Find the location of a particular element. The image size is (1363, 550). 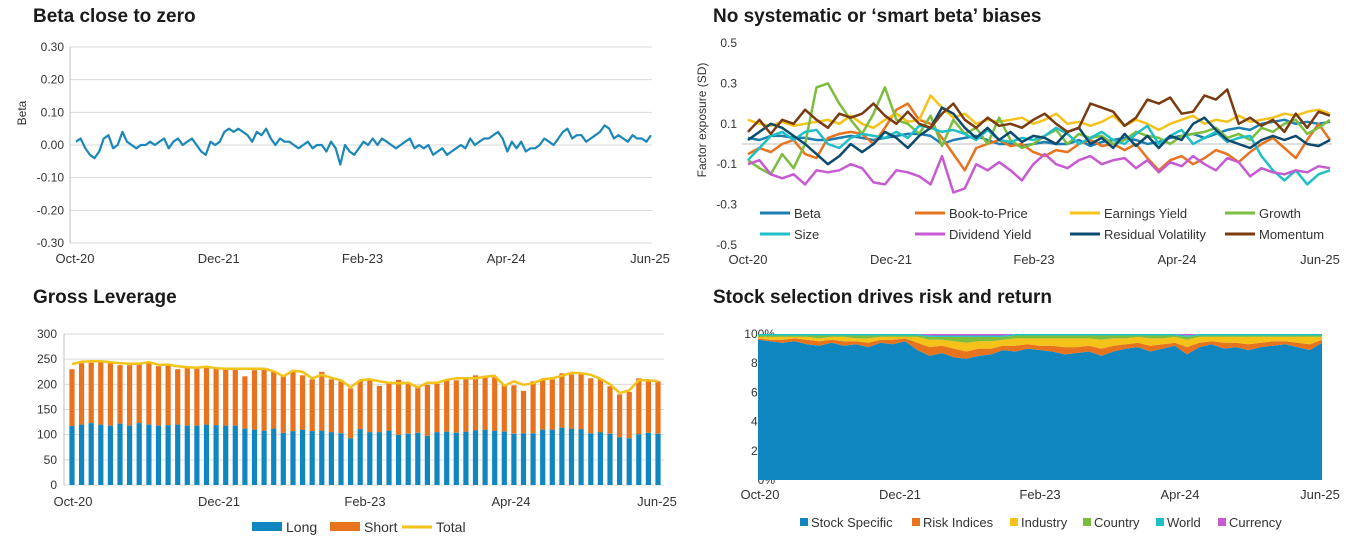

beta-series-line is located at coordinates (363, 145).